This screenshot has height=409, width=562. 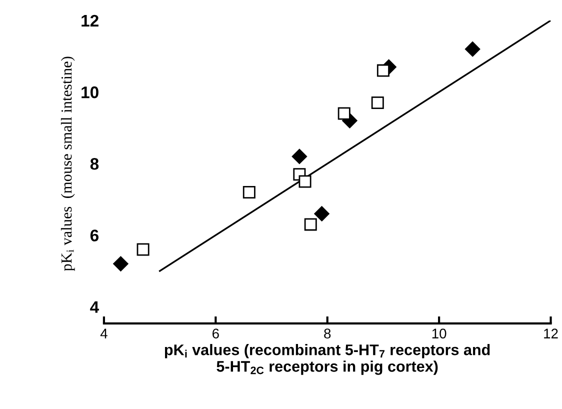 What do you see at coordinates (327, 359) in the screenshot?
I see `text: pK$_{i}$ values (recombinant 5-HT$_{7}$ receptors and 5-HT$_{2C}$ receptors in pig cortex)` at bounding box center [327, 359].